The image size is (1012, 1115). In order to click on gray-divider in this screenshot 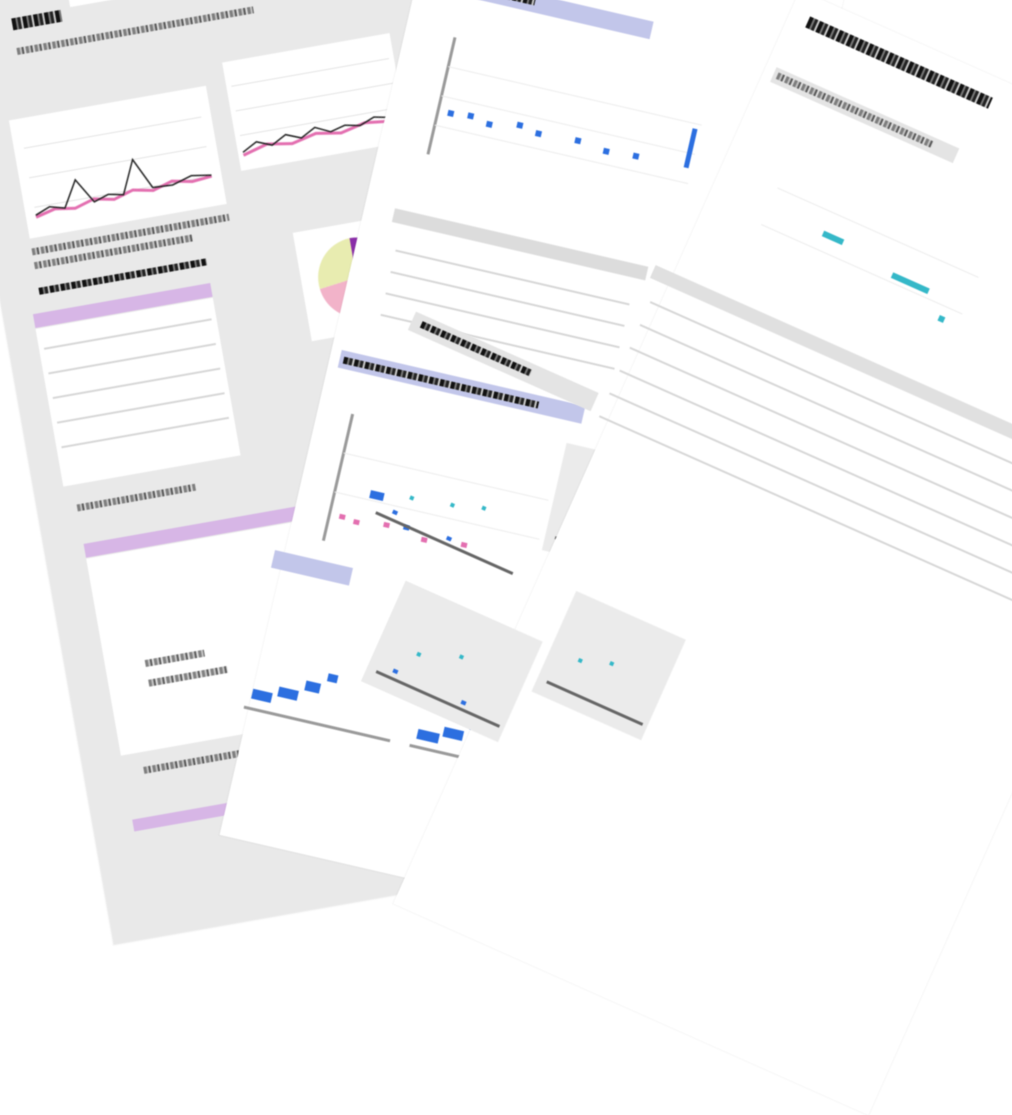, I will do `click(520, 244)`.